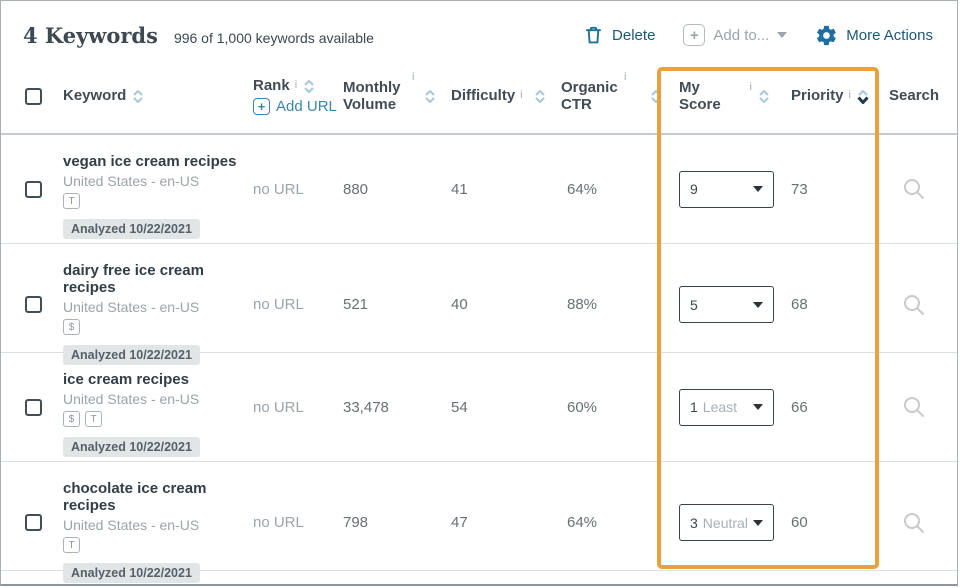 The height and width of the screenshot is (588, 960). Describe the element at coordinates (720, 407) in the screenshot. I see `my-score-label: Least` at that location.